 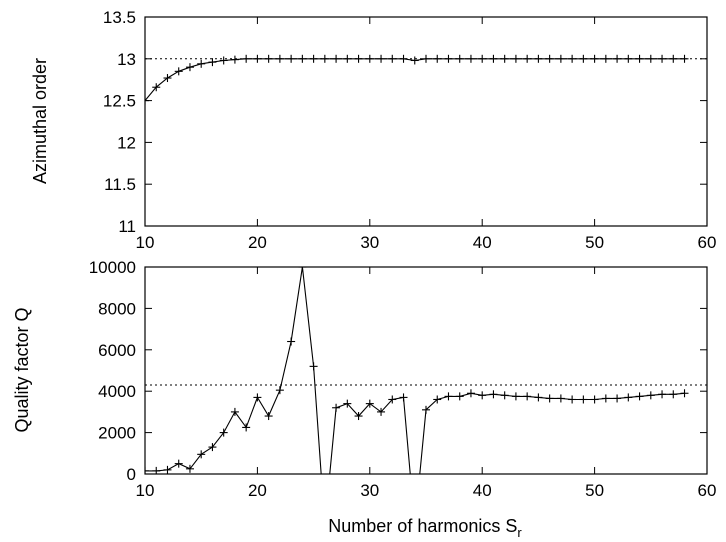 I want to click on azimuthal-x-tick-label: 60, so click(x=707, y=242).